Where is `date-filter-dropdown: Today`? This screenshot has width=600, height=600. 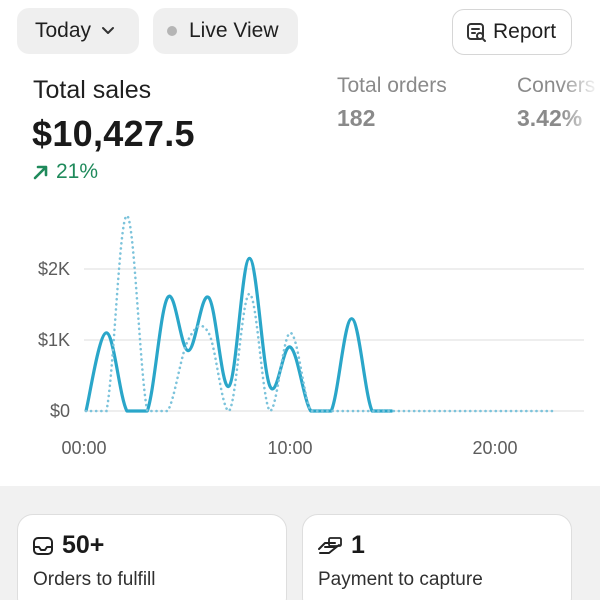
date-filter-dropdown: Today is located at coordinates (78, 31).